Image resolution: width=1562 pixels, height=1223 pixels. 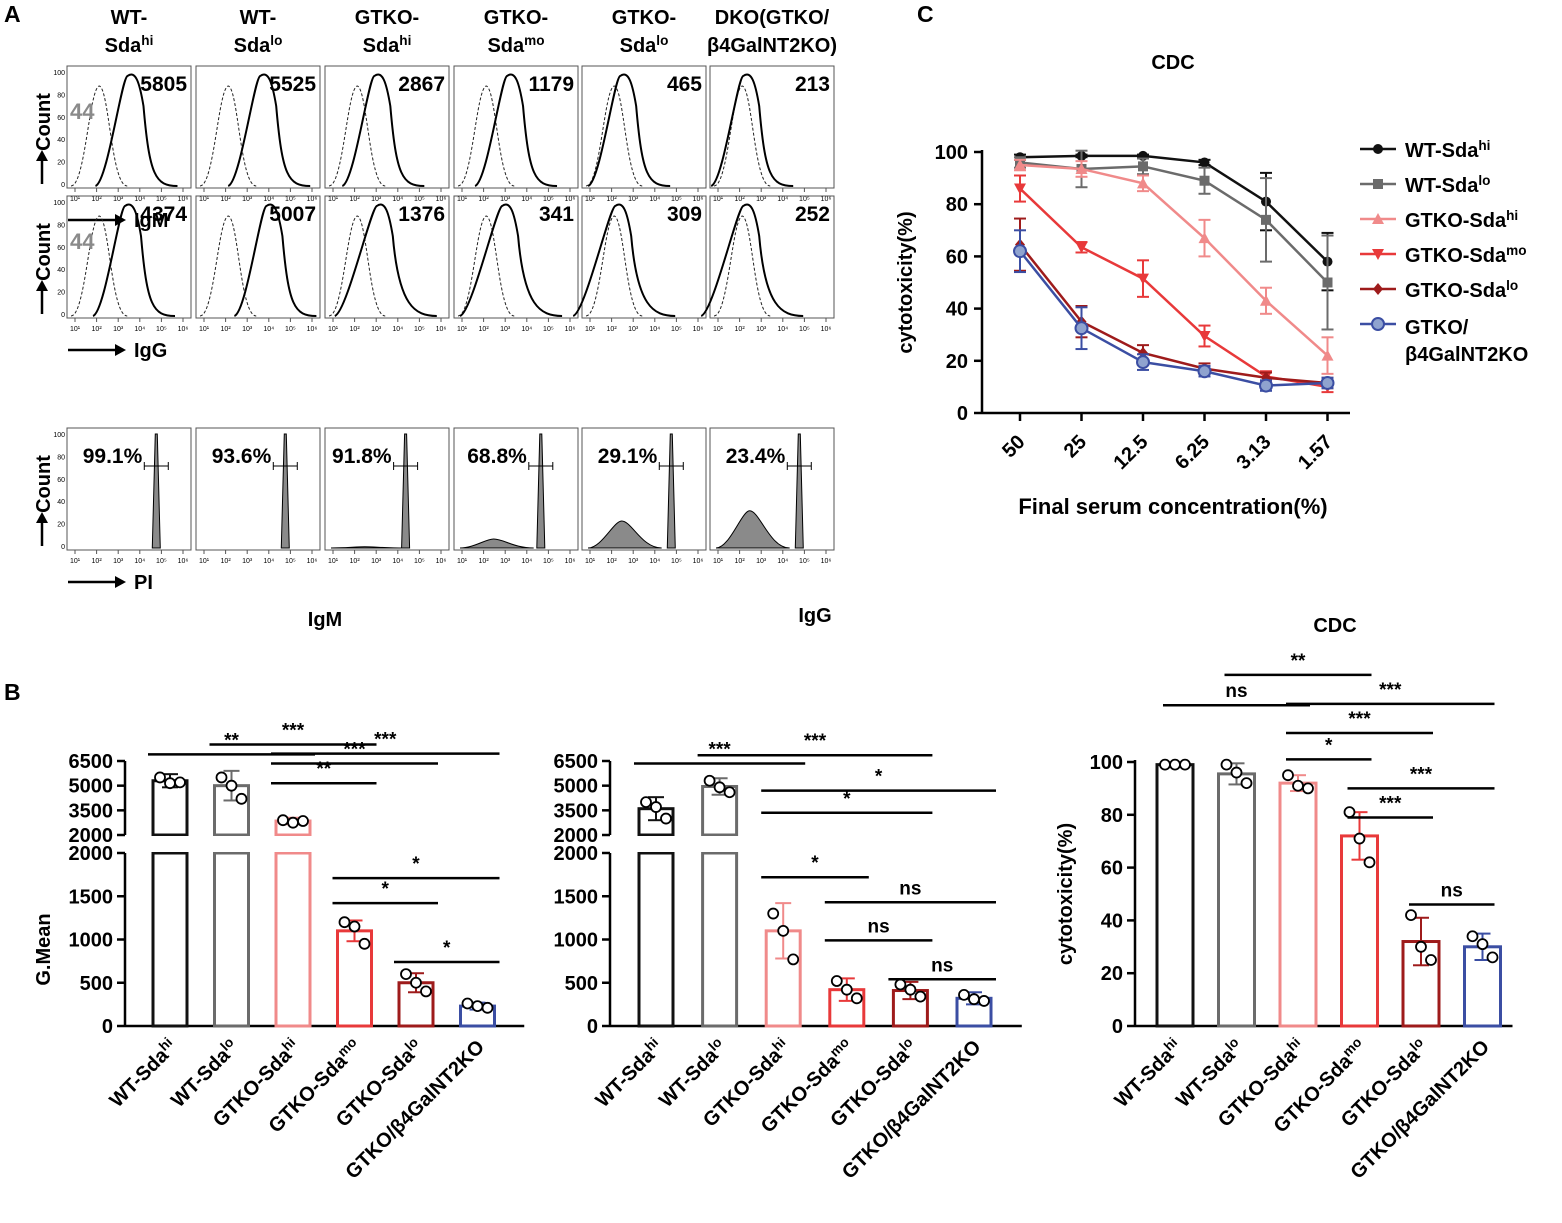 What do you see at coordinates (814, 616) in the screenshot?
I see `chart-b-title: IgG` at bounding box center [814, 616].